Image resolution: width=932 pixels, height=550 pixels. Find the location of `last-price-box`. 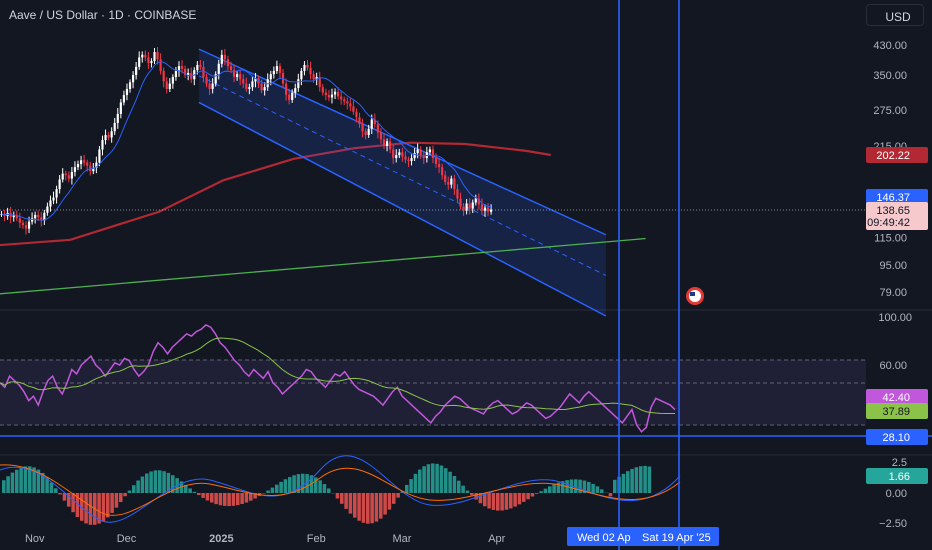

last-price-box is located at coordinates (897, 216).